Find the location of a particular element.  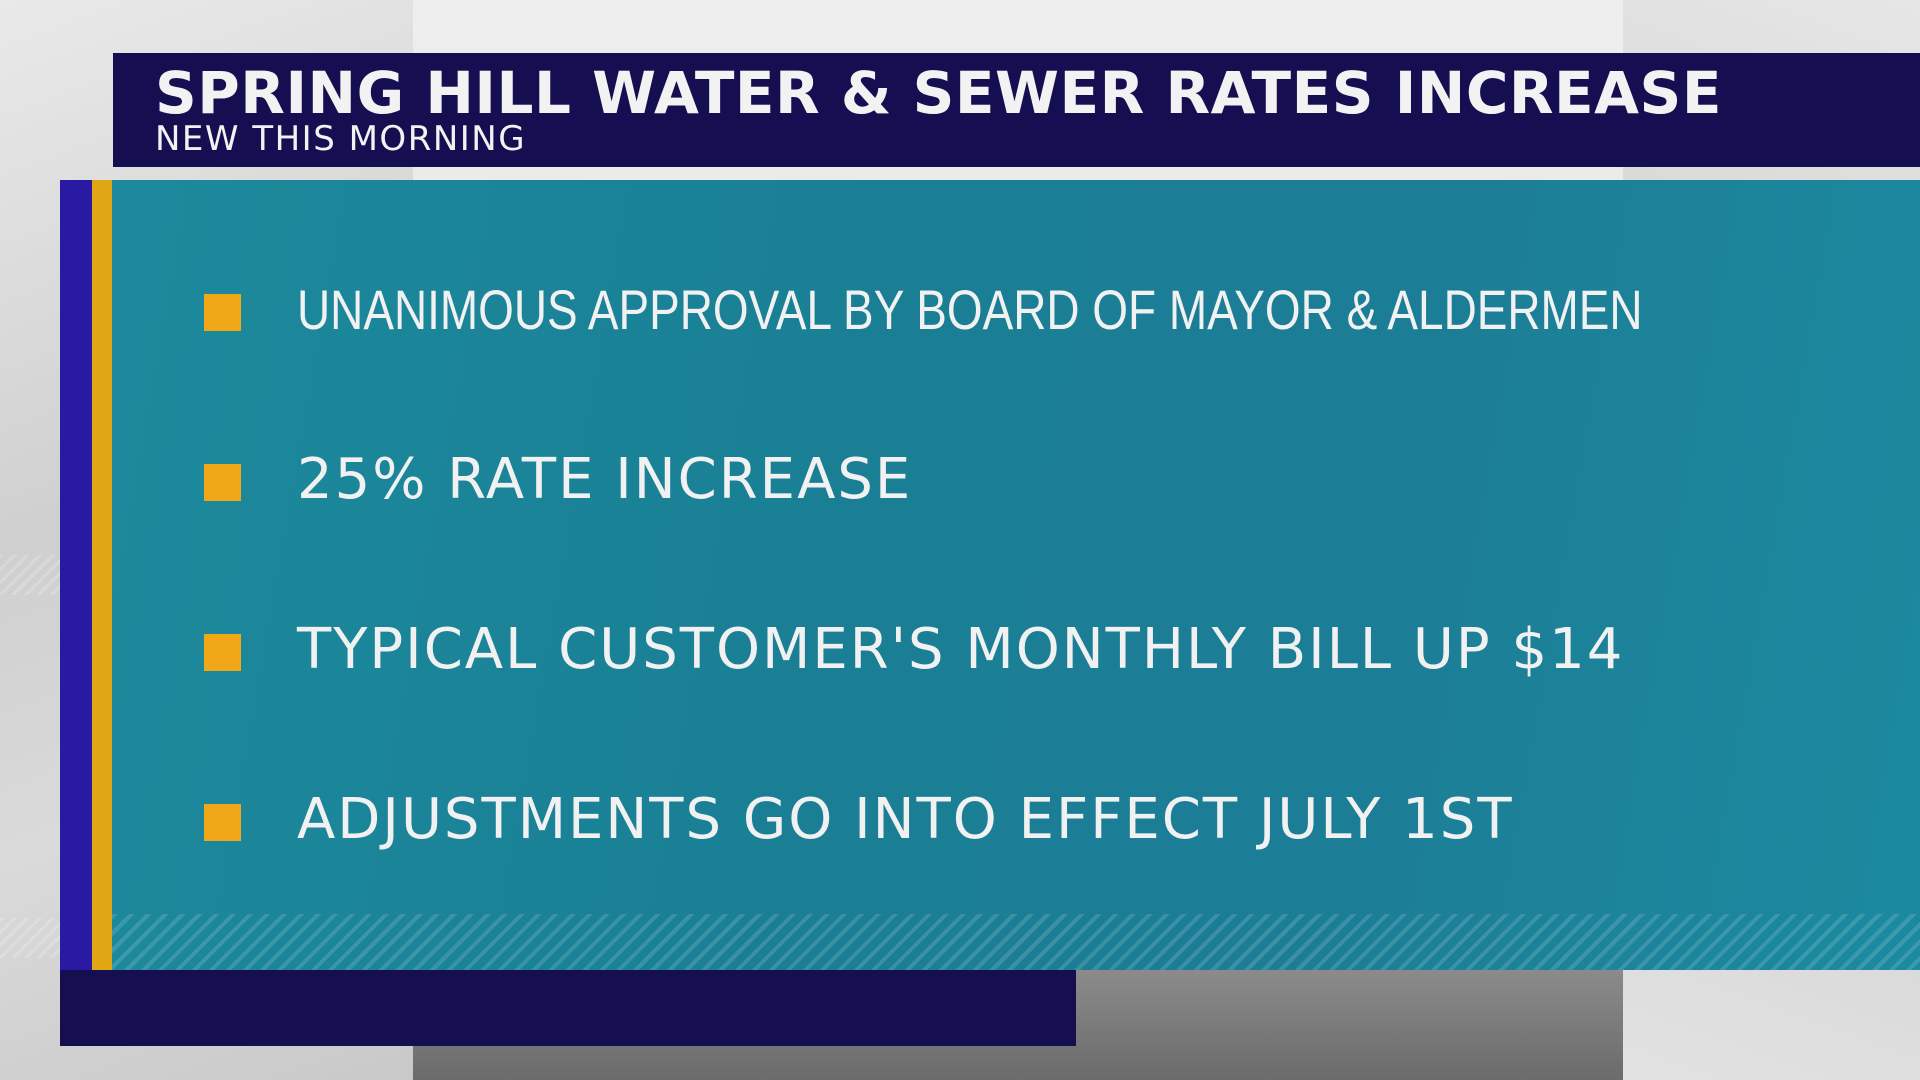

bullet-item: TYPICAL CUSTOMER'S MONTHLY BILL UP $14 is located at coordinates (962, 650).